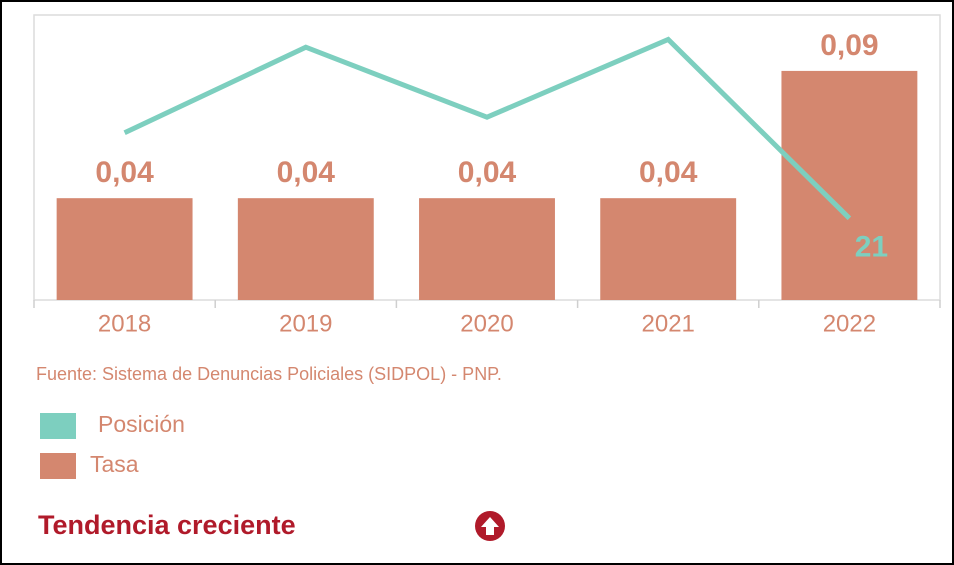 The width and height of the screenshot is (954, 565). I want to click on x-tick-label: 2019, so click(305, 323).